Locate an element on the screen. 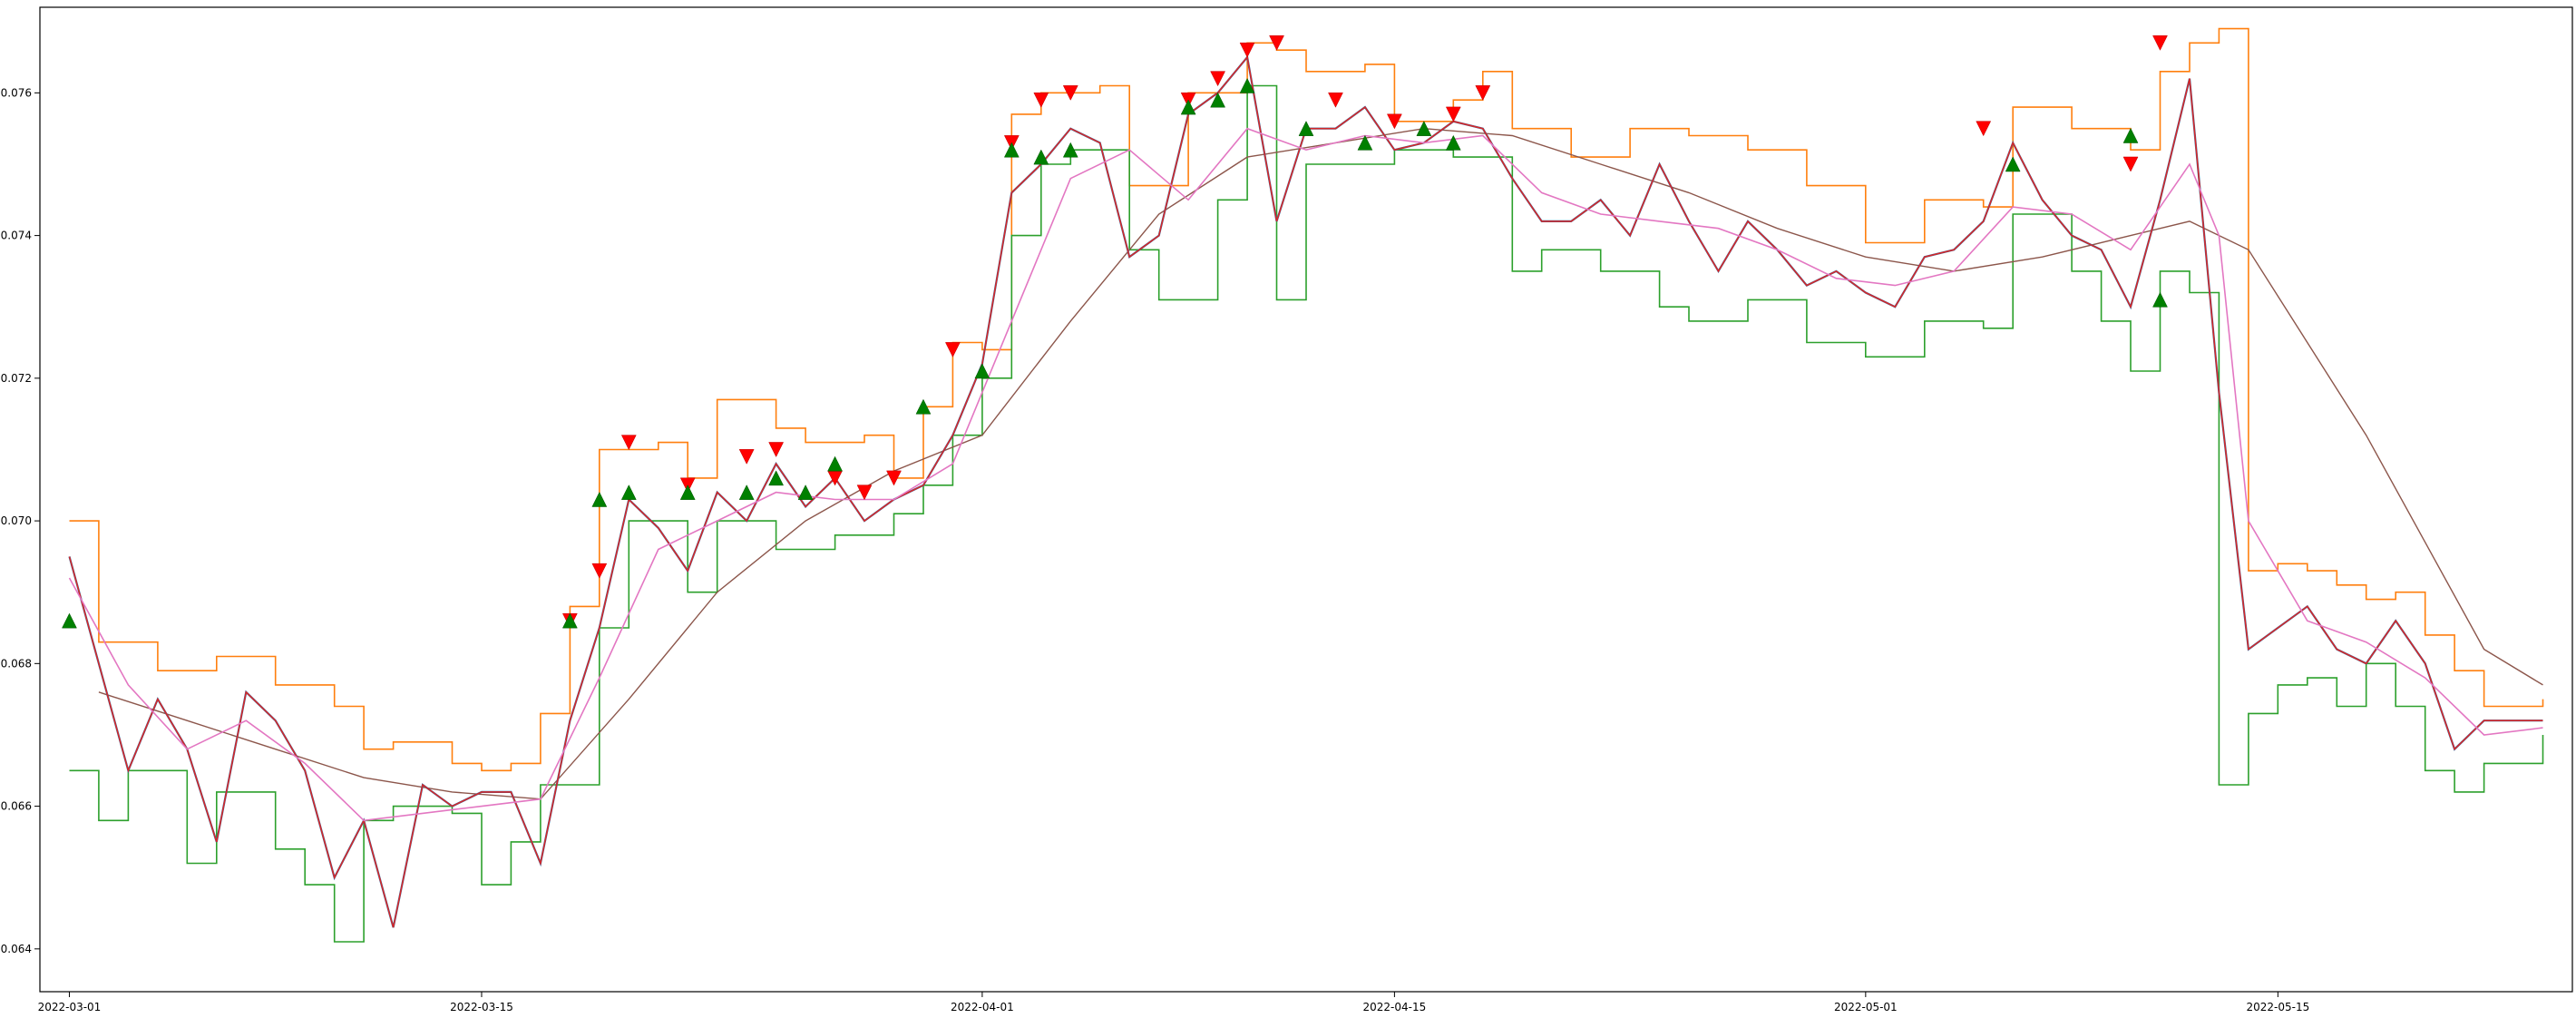 The image size is (2576, 1018). x-tick-label: 2022-03-01 is located at coordinates (70, 1007).